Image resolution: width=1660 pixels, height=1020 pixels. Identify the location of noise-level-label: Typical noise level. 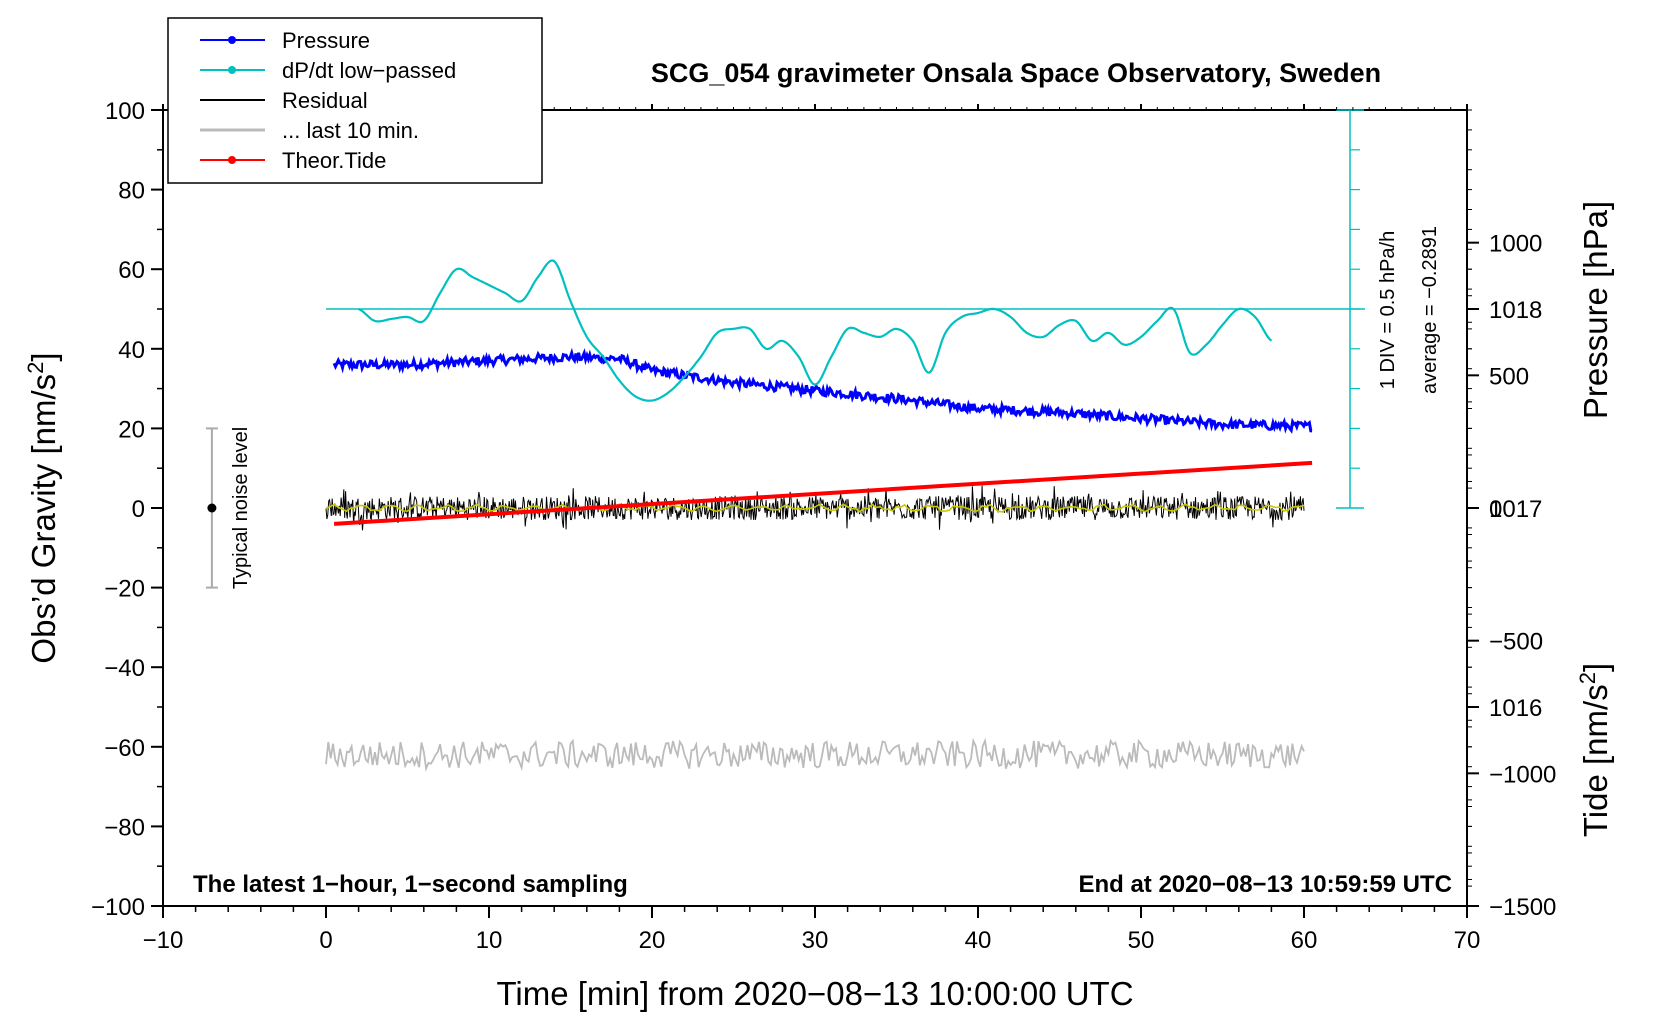
(241, 508).